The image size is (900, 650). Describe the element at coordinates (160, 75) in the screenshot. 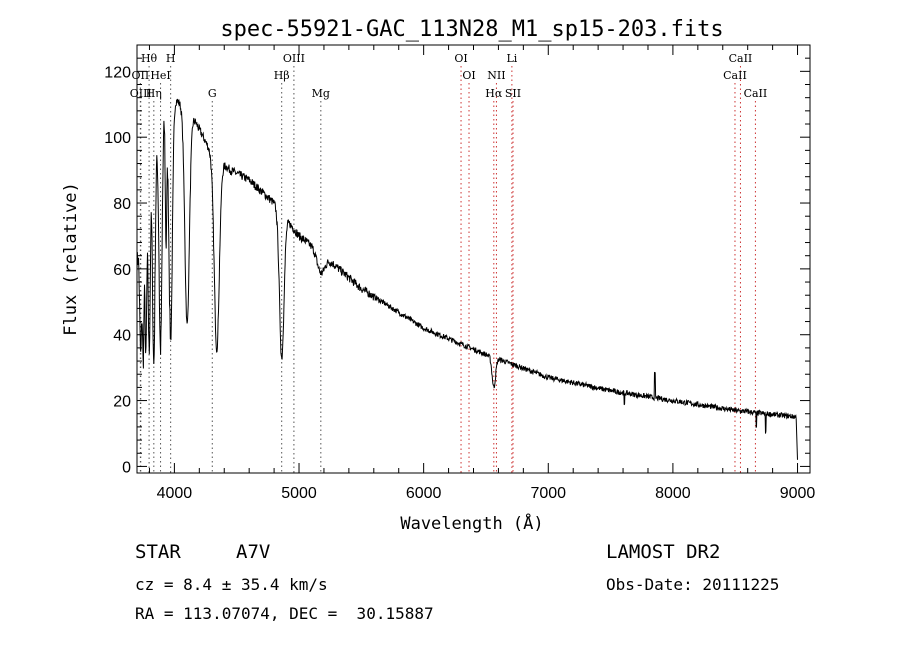

I see `line-marker-label: HeI` at that location.